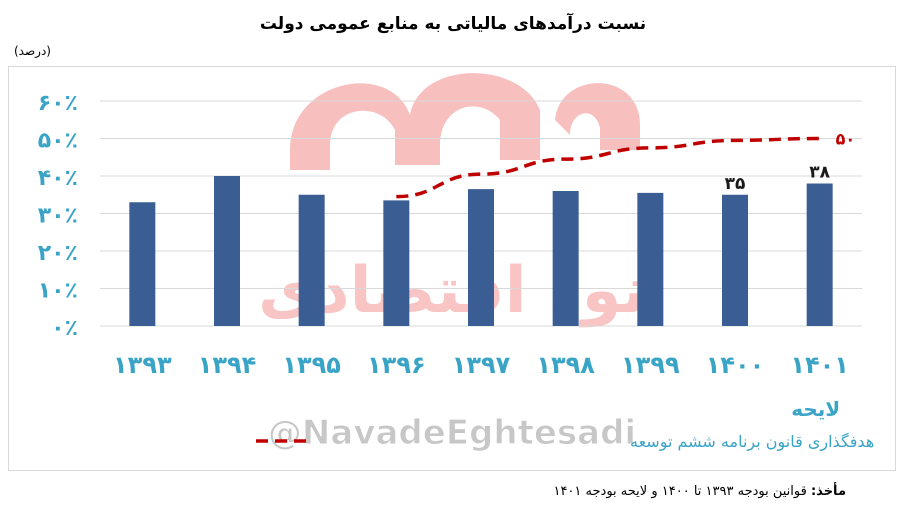 The height and width of the screenshot is (518, 906). I want to click on x-tick-label: ۱۳۹۴, so click(227, 365).